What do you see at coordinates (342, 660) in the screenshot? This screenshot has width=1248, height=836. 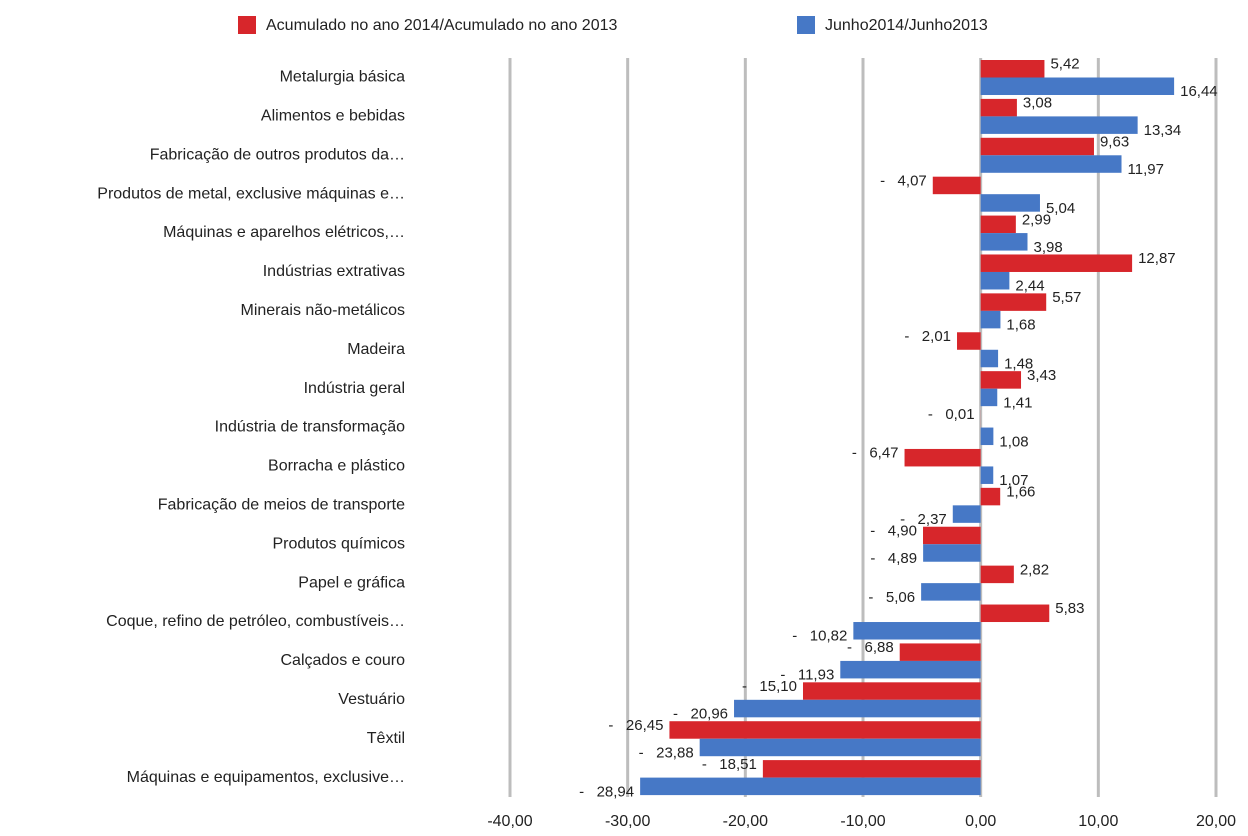 I see `category-label: Calçados e couro` at bounding box center [342, 660].